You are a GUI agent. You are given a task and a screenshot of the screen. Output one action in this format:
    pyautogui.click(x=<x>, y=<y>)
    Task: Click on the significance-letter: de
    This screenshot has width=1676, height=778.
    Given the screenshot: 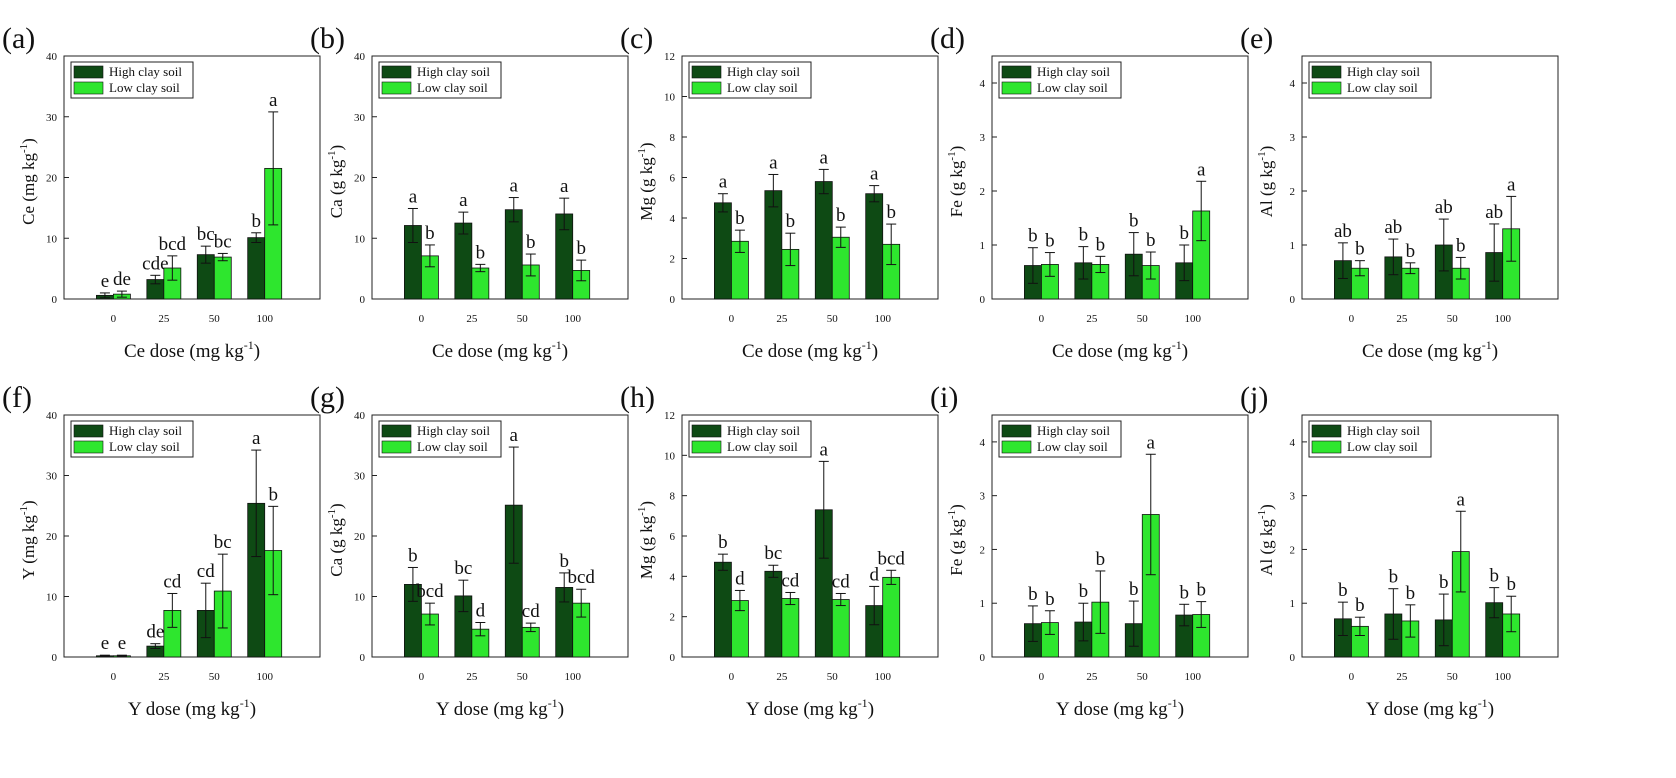 What is the action you would take?
    pyautogui.click(x=155, y=632)
    